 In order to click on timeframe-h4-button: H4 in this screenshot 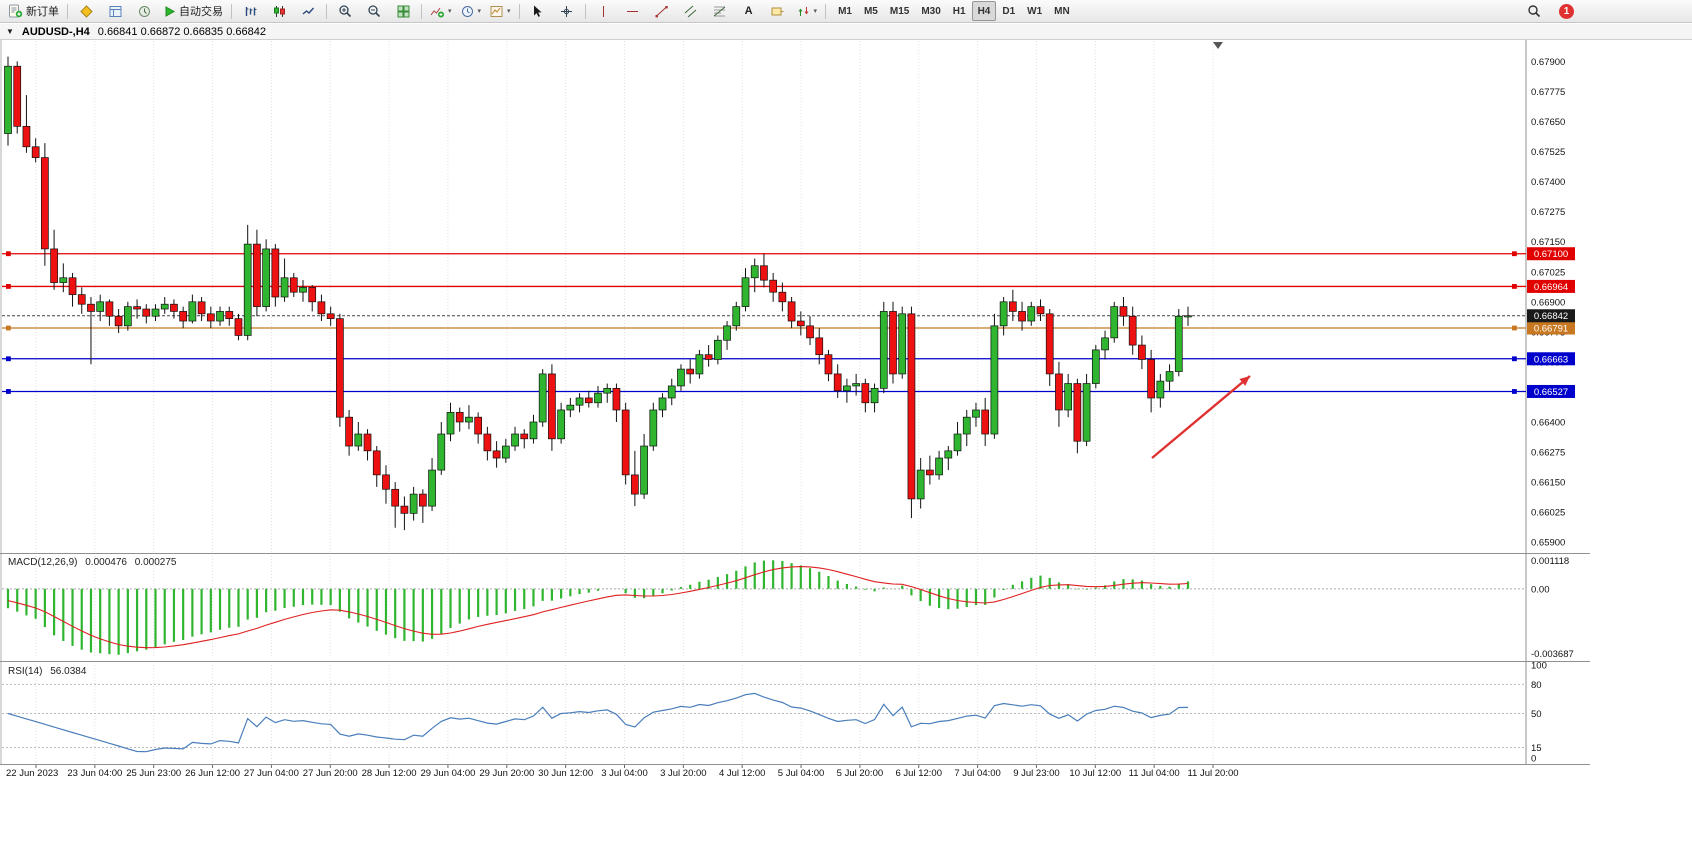, I will do `click(984, 11)`.